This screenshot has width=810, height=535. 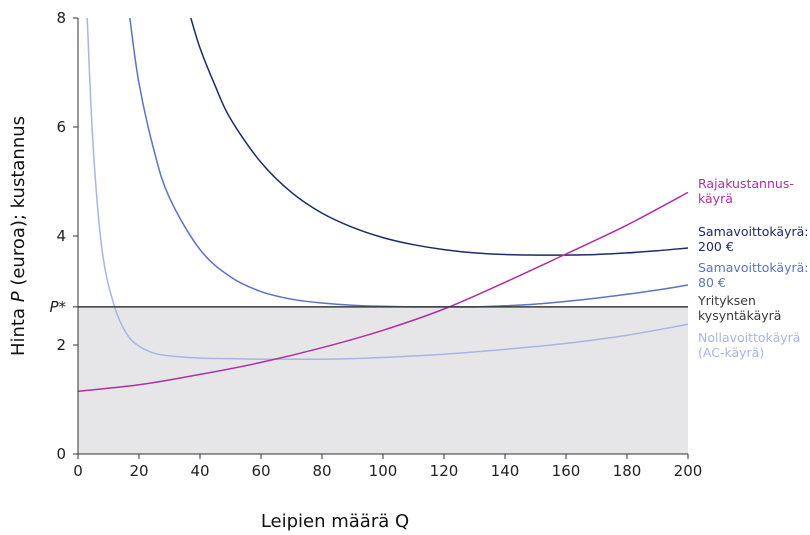 I want to click on x-tick-label: 200, so click(x=688, y=471).